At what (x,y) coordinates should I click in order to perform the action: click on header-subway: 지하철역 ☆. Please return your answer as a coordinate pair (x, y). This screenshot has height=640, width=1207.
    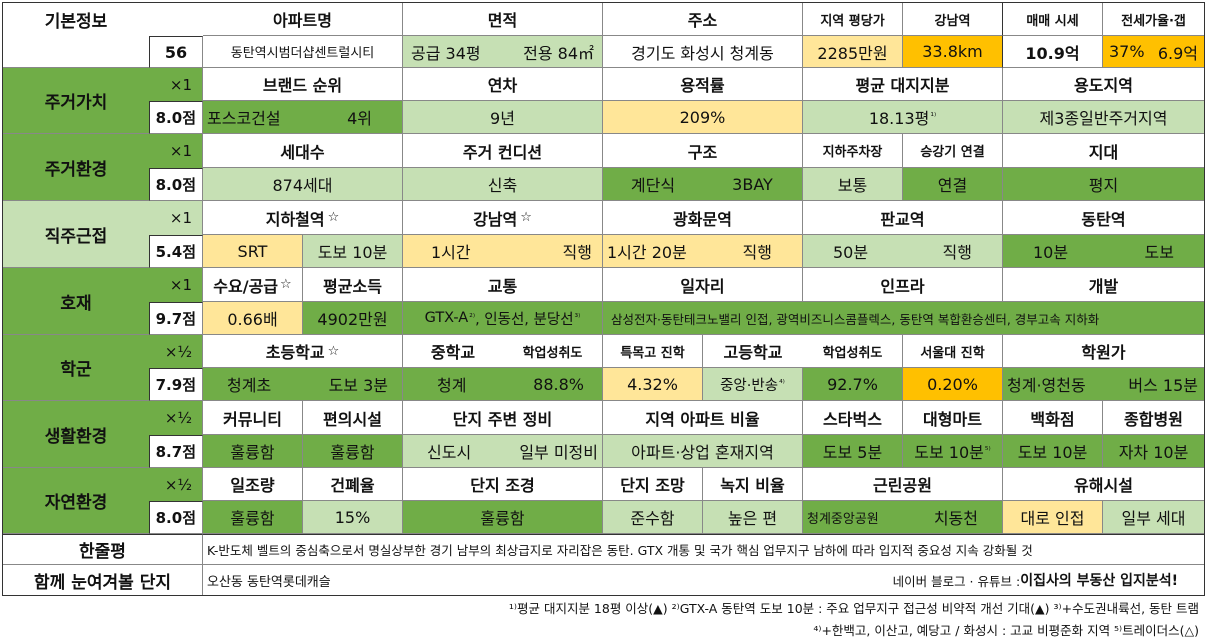
    Looking at the image, I should click on (303, 218).